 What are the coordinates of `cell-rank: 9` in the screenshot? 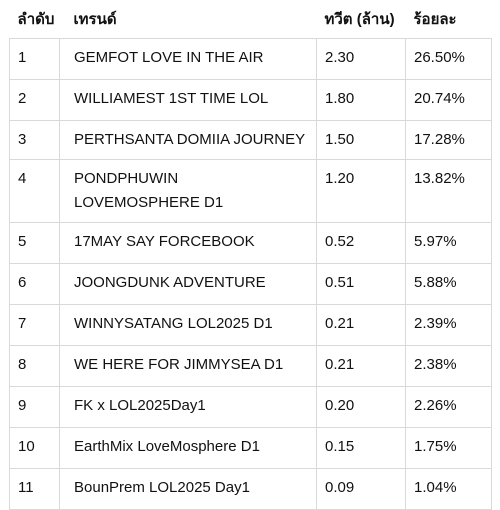 It's located at (34, 406).